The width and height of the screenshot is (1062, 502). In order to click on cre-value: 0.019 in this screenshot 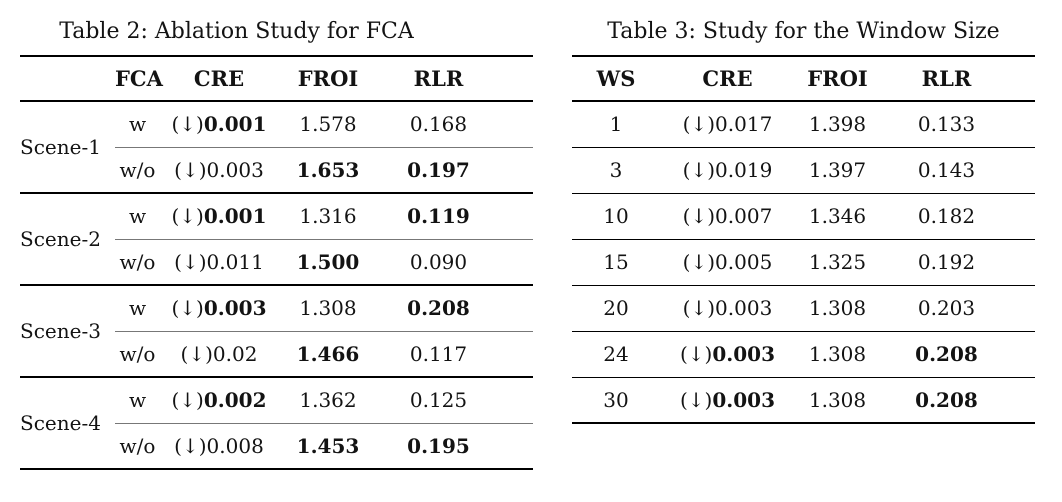, I will do `click(744, 170)`.